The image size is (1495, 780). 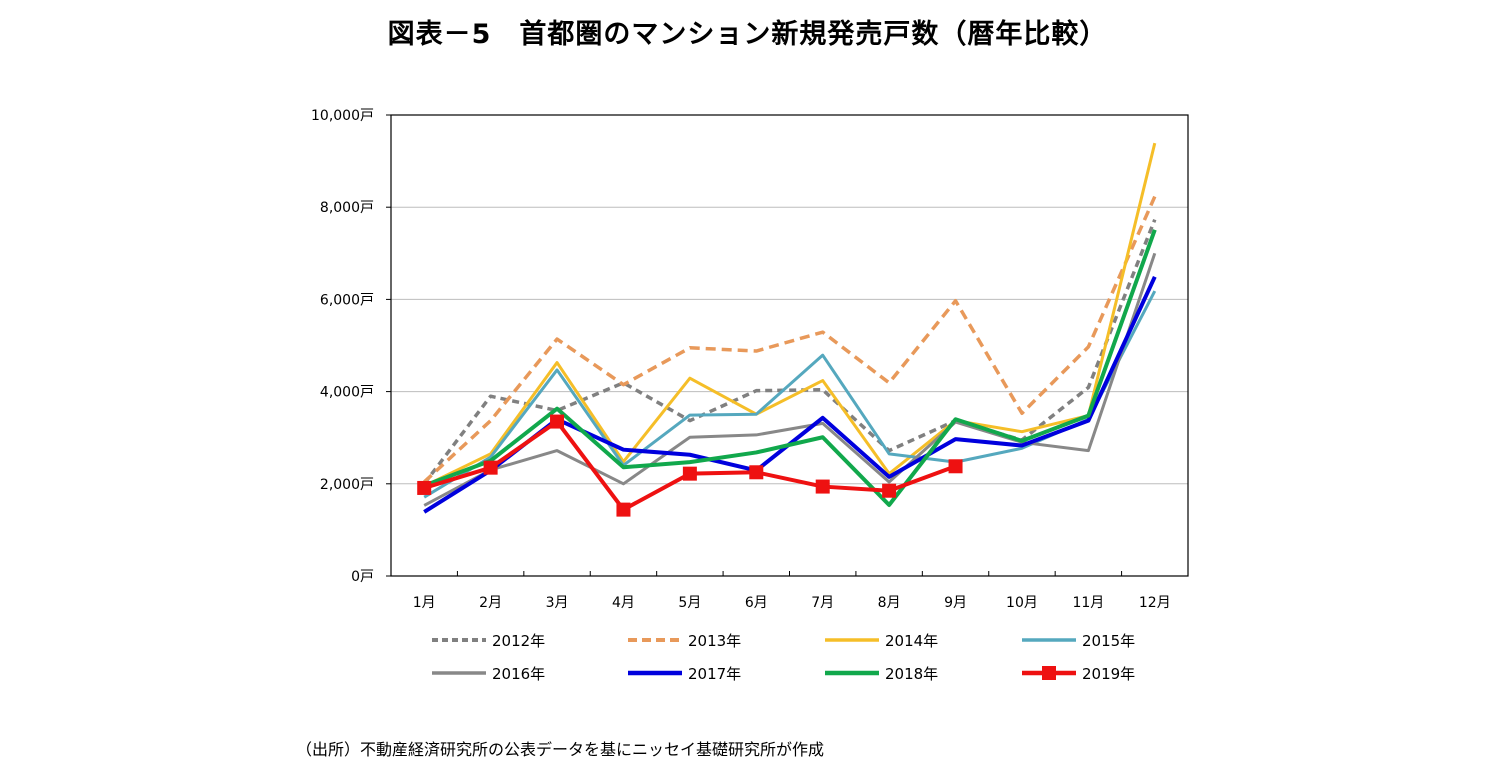 I want to click on x-tick-label: 9月, so click(x=955, y=603).